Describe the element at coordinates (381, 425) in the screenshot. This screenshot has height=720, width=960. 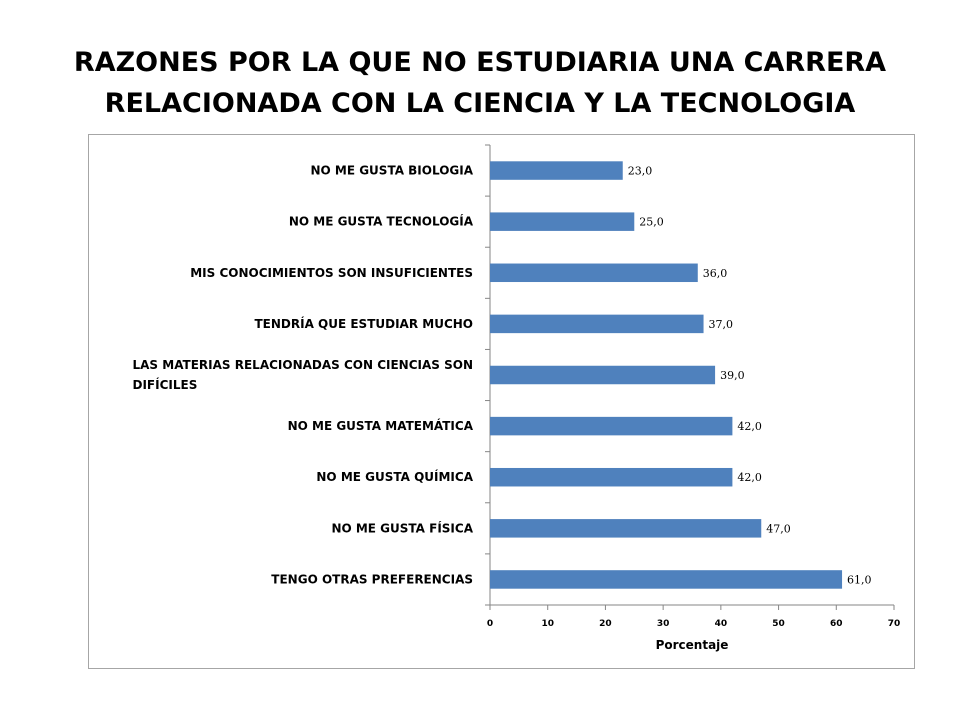
I see `category-label: NO ME GUSTA MATEMÁTICA` at that location.